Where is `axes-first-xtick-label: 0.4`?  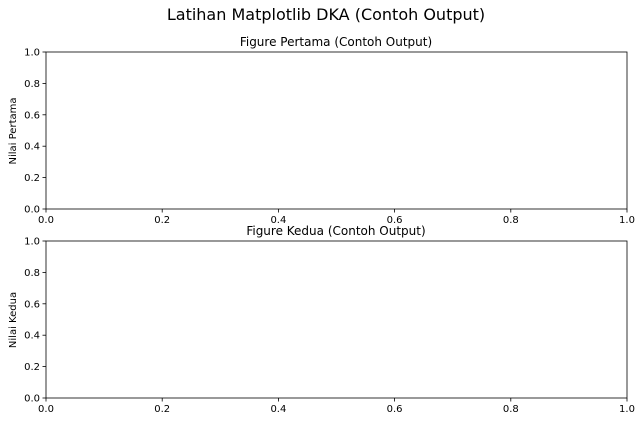
axes-first-xtick-label: 0.4 is located at coordinates (278, 220).